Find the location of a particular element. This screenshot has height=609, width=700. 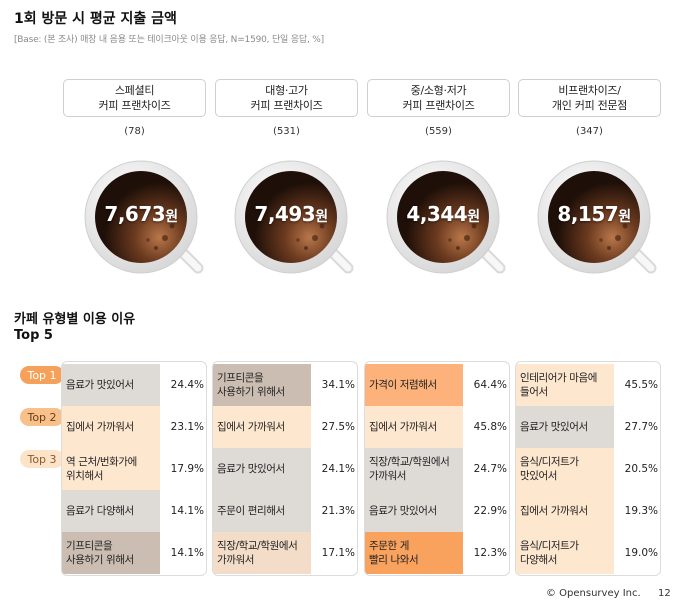

reason-label: 가격이 저렴해서 is located at coordinates (414, 385).